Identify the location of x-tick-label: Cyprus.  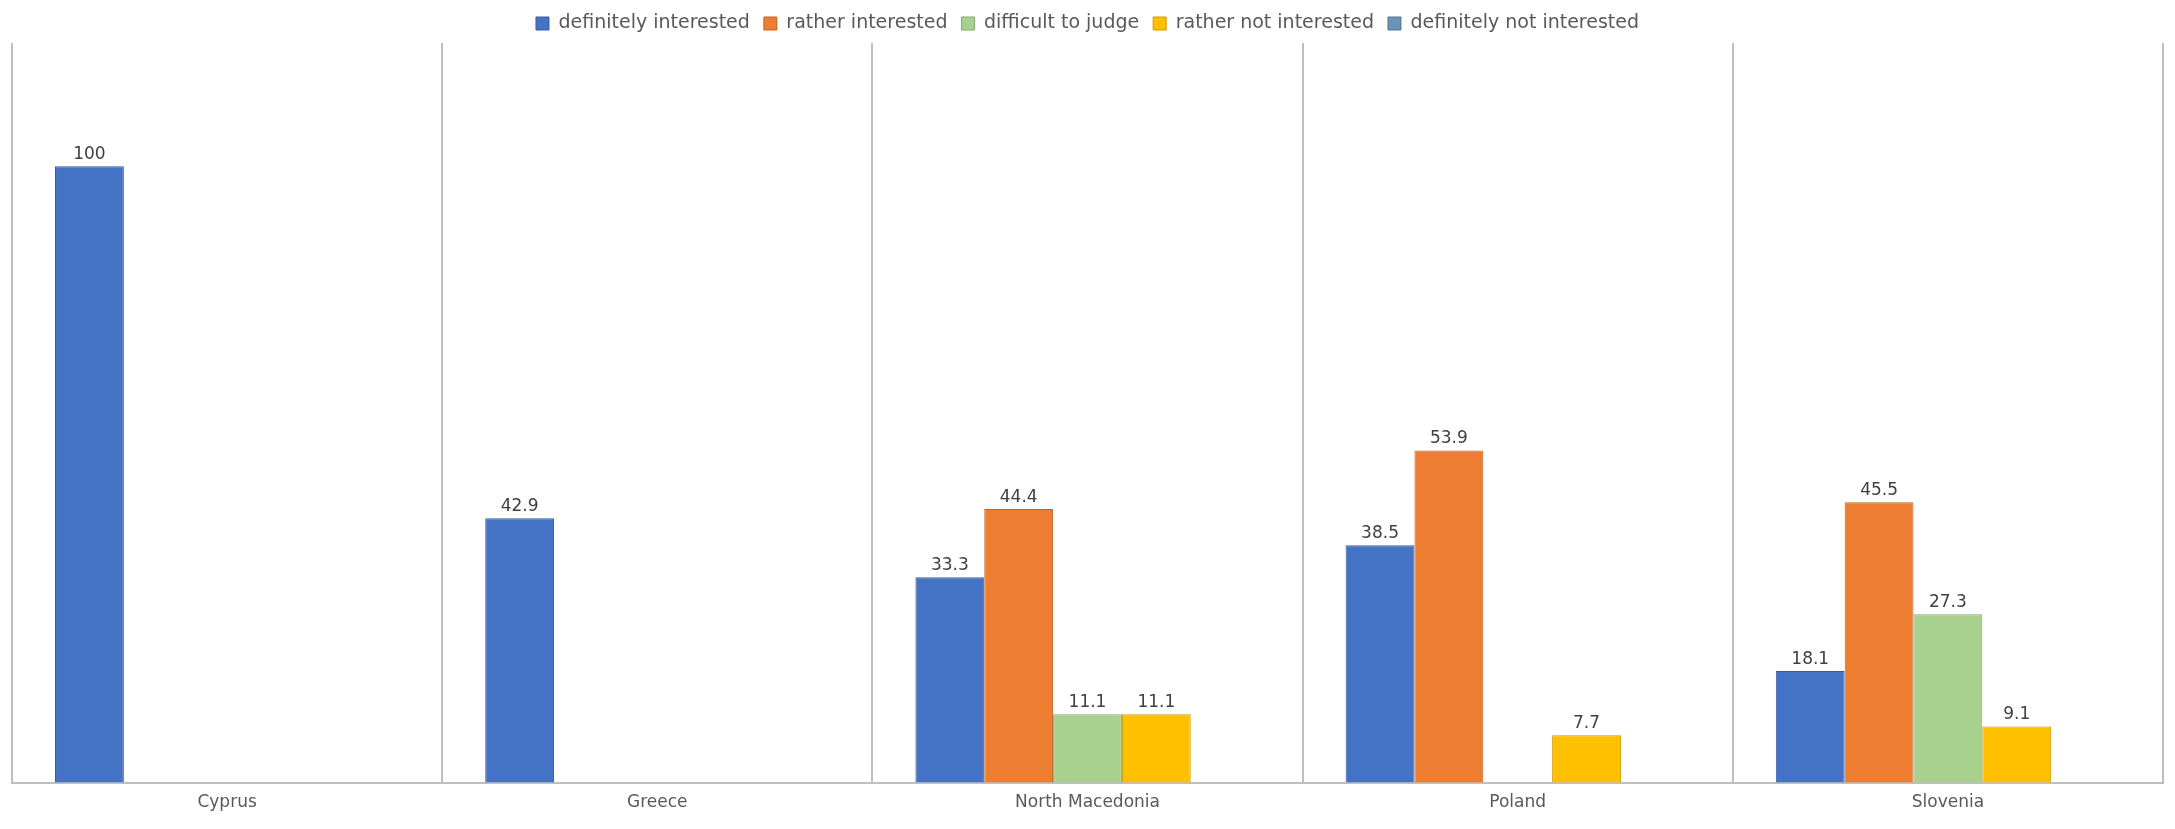
(227, 801).